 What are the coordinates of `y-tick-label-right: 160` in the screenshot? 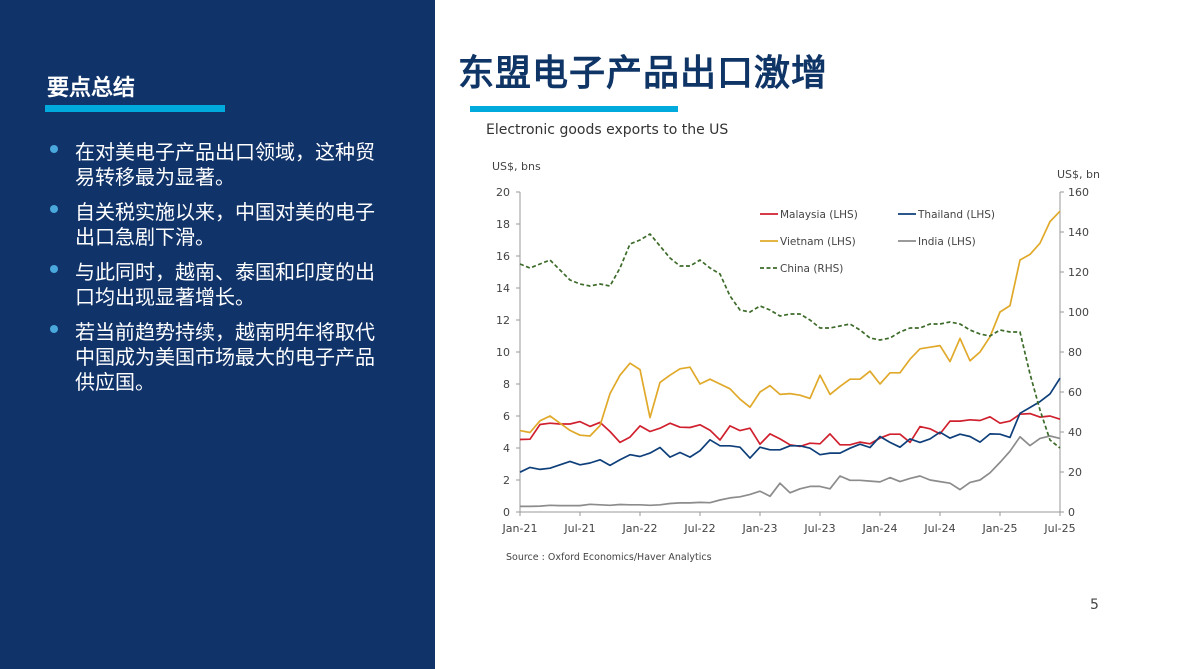 It's located at (1078, 192).